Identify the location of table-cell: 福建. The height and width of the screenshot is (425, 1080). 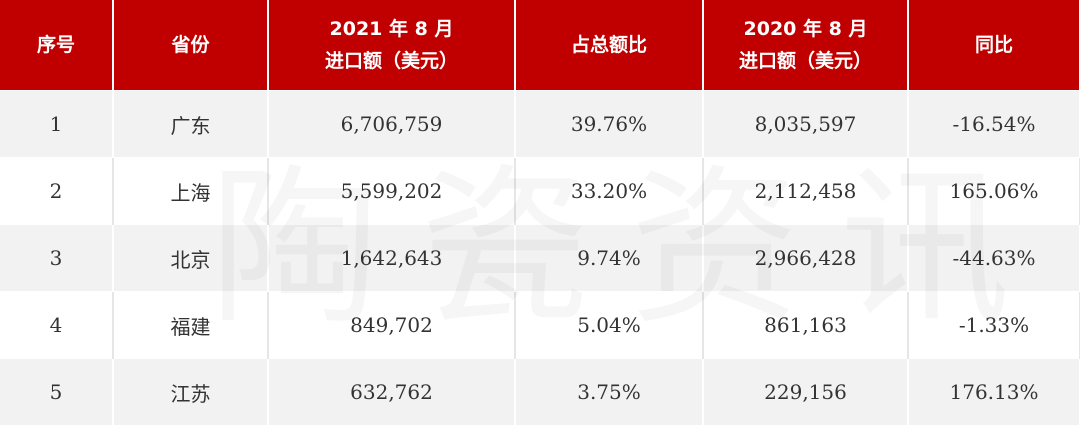
(190, 325).